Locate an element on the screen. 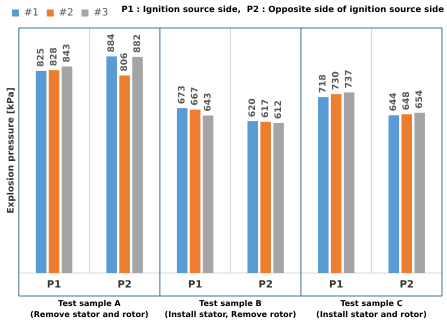 Image resolution: width=447 pixels, height=327 pixels. legend-label: #1 is located at coordinates (31, 13).